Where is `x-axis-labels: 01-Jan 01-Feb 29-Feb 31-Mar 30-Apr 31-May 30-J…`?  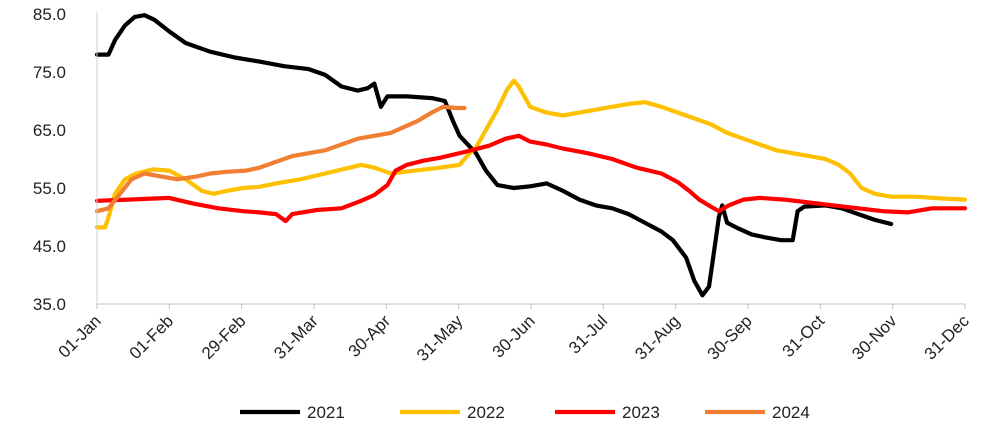
x-axis-labels: 01-Jan 01-Feb 29-Feb 31-Mar 30-Apr 31-May 30-J… is located at coordinates (514, 338).